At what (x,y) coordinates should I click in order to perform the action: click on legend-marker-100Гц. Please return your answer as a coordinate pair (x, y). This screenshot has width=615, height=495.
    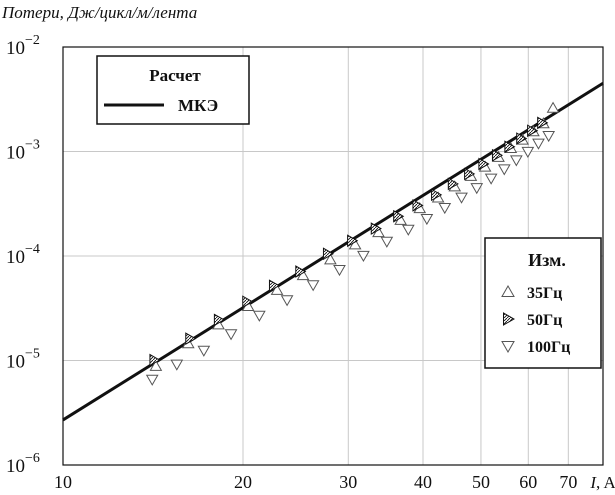
    Looking at the image, I should click on (508, 347).